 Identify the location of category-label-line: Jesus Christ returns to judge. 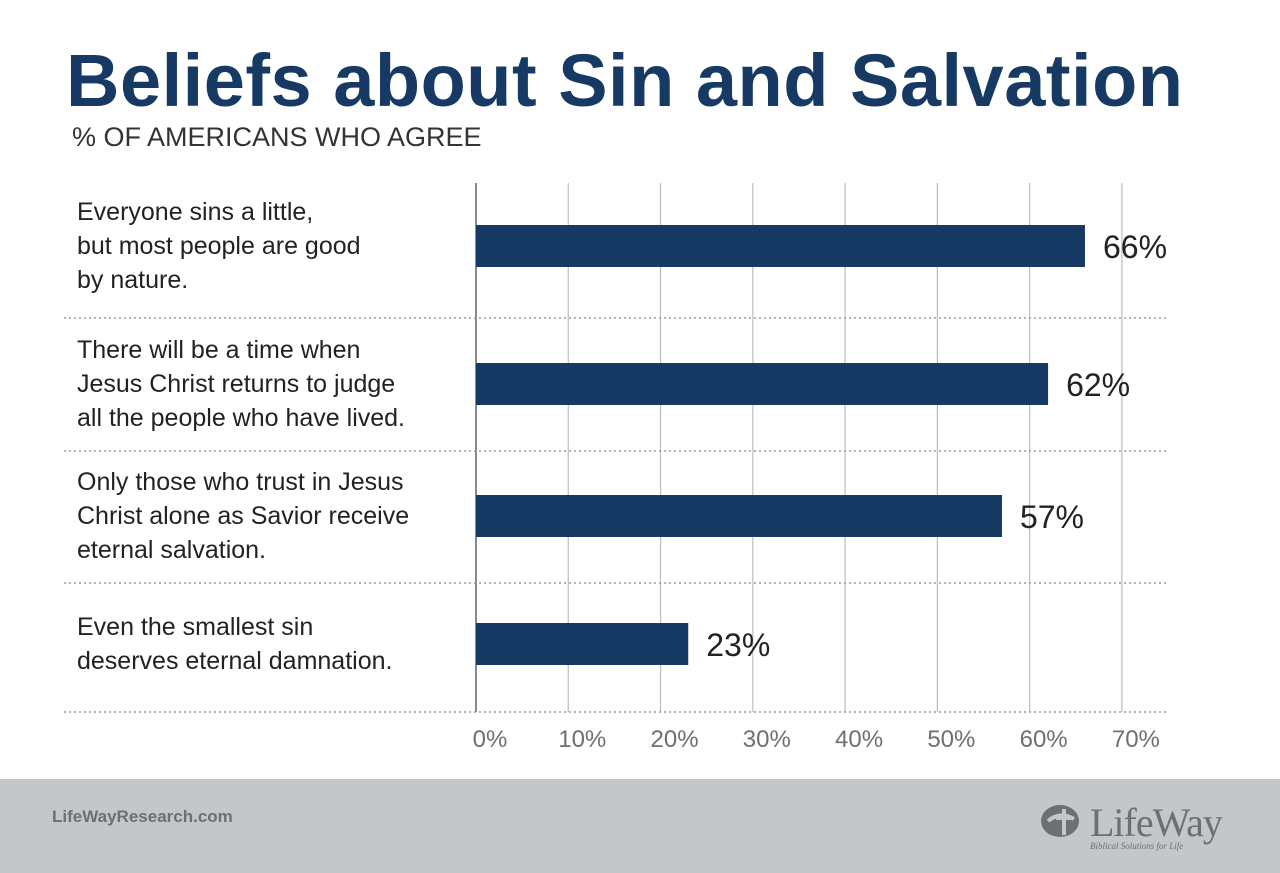
(236, 384).